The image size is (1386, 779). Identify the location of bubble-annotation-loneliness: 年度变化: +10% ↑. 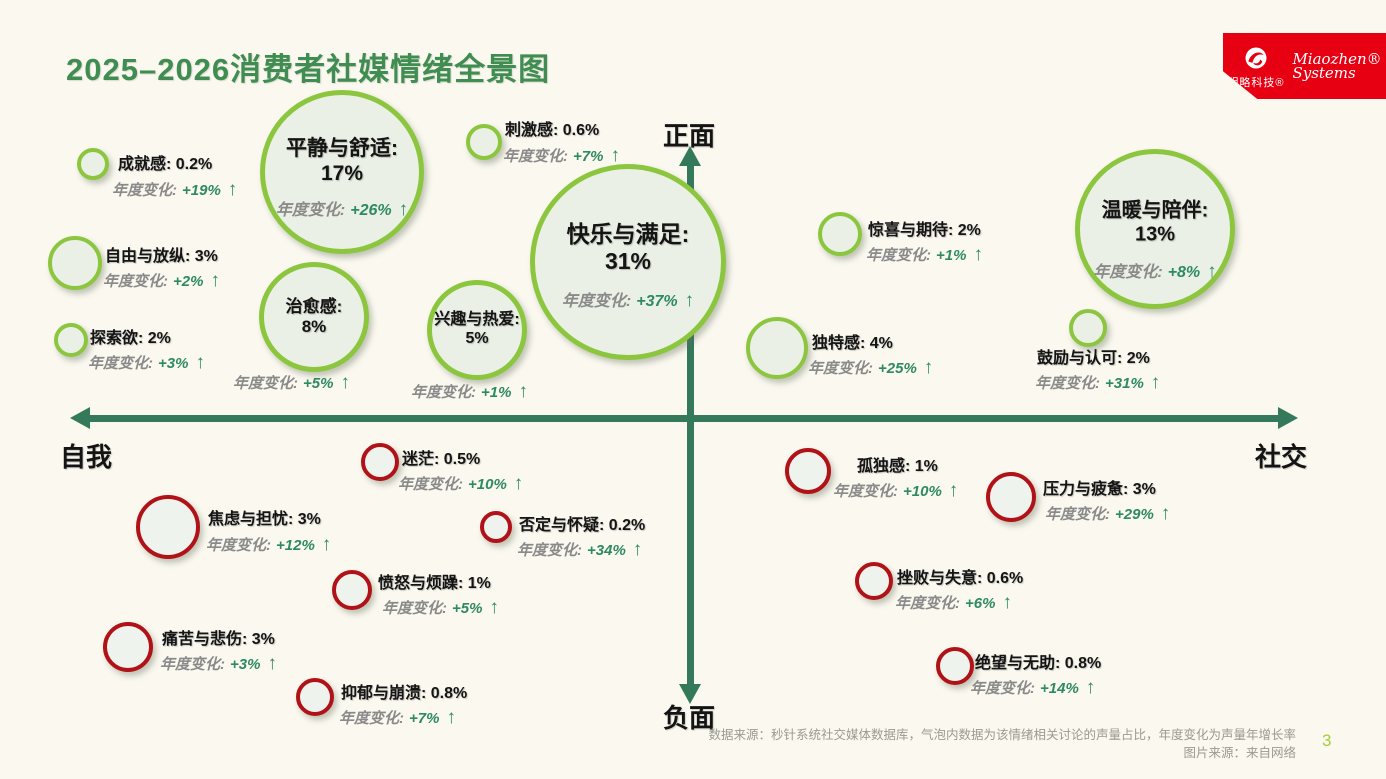
(896, 490).